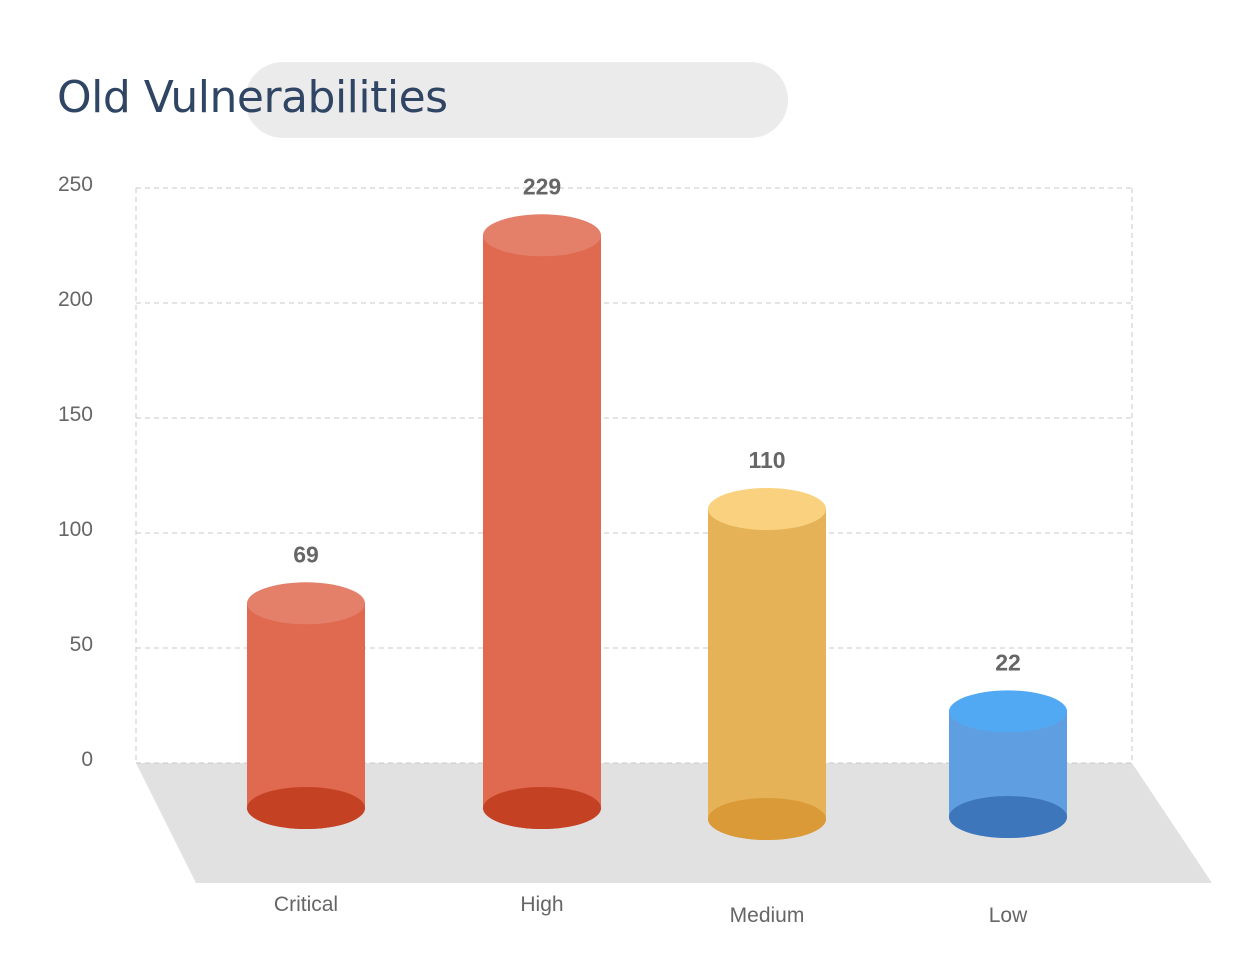  Describe the element at coordinates (767, 819) in the screenshot. I see `bar-medium-base-cap` at that location.